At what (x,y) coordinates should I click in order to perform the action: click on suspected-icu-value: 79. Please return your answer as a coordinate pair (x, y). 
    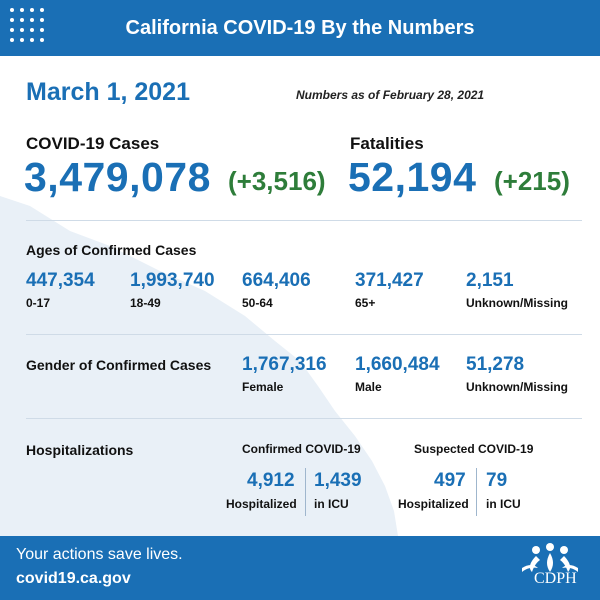
    Looking at the image, I should click on (497, 480).